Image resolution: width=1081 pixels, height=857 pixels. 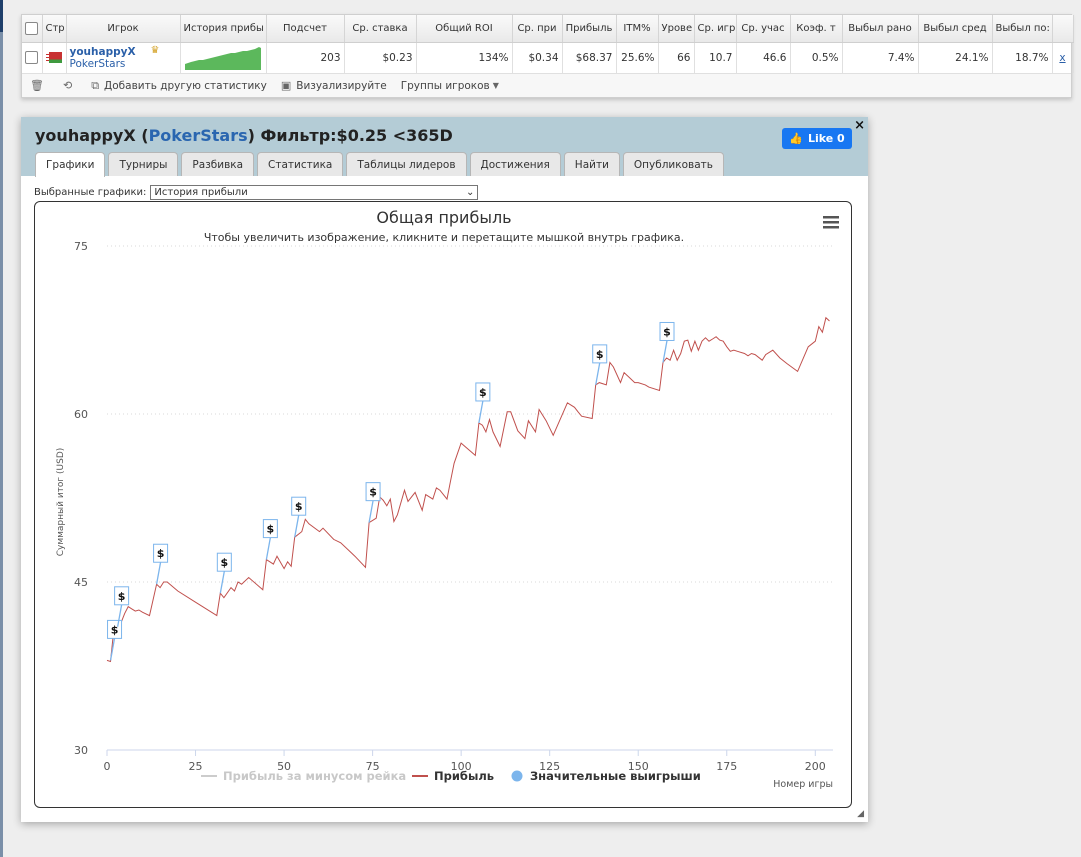 What do you see at coordinates (39, 85) in the screenshot?
I see `delete-button: 🗑` at bounding box center [39, 85].